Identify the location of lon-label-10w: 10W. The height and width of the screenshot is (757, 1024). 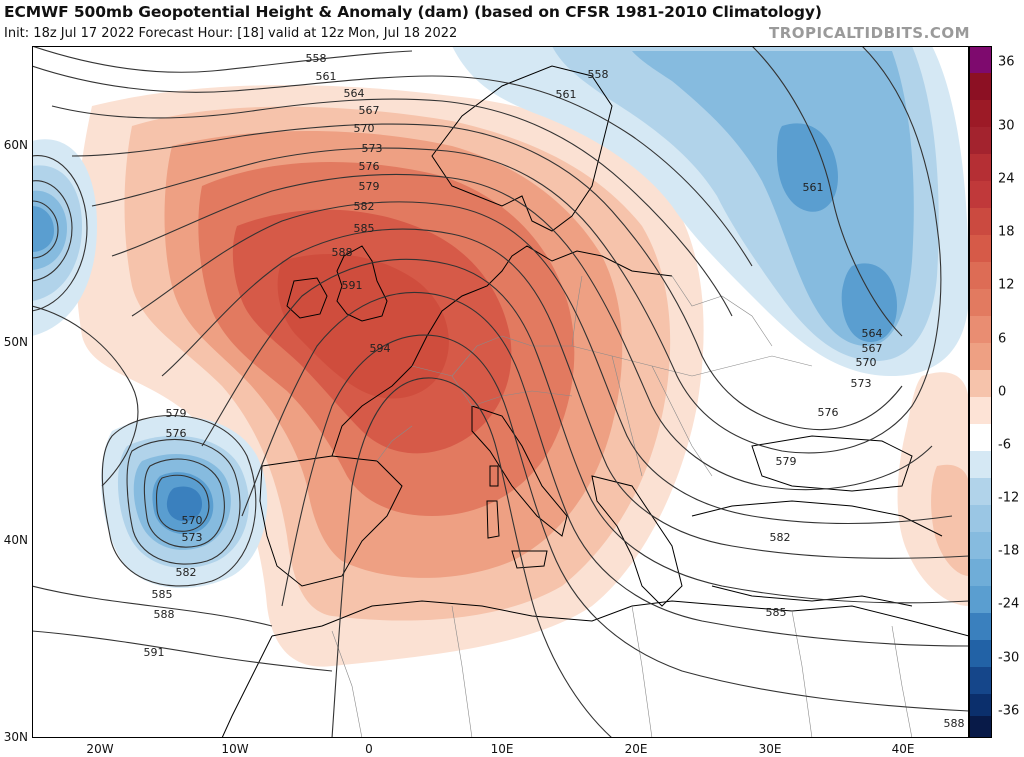
(235, 749).